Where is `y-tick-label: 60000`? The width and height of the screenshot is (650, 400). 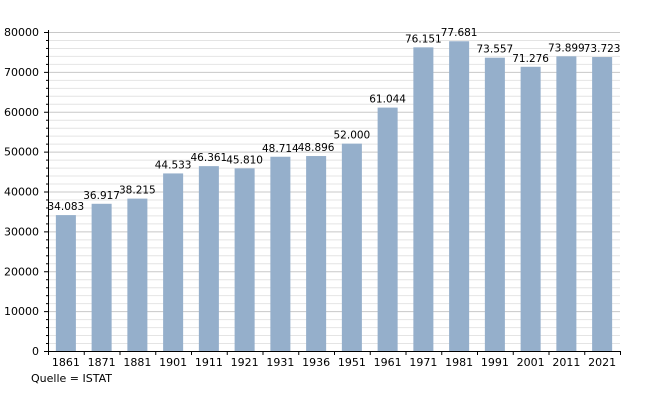 y-tick-label: 60000 is located at coordinates (21, 112).